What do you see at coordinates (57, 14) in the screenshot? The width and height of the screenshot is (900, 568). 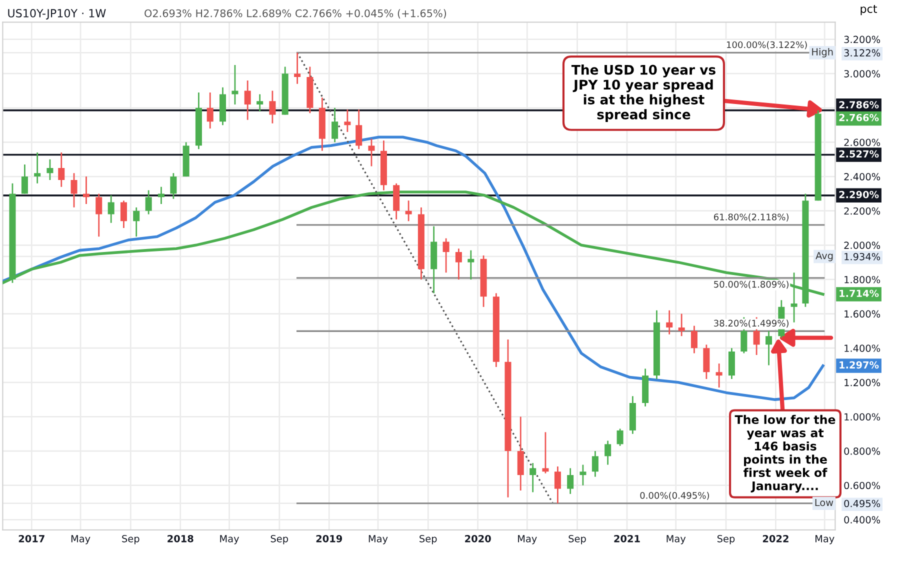 I see `chart-title: US10Y-JP10Y · 1W` at bounding box center [57, 14].